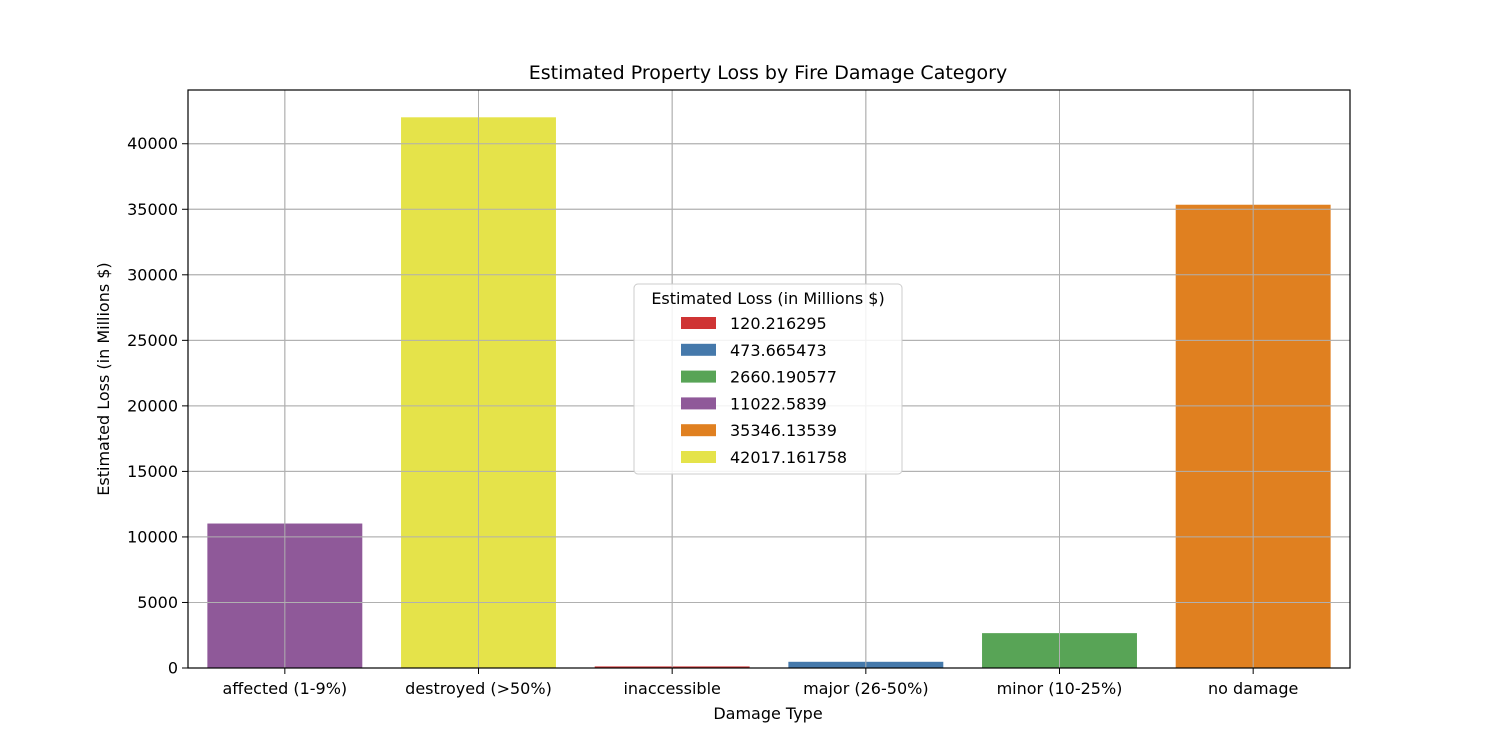 Image resolution: width=1500 pixels, height=750 pixels. I want to click on x-tick-label: minor (10-25%), so click(1060, 688).